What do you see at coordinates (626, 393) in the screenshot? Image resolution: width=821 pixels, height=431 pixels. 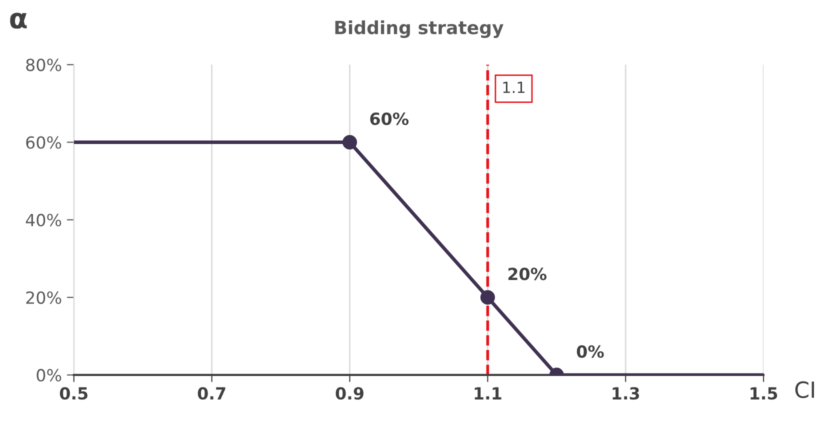 I see `x-tick-label: 1.3` at bounding box center [626, 393].